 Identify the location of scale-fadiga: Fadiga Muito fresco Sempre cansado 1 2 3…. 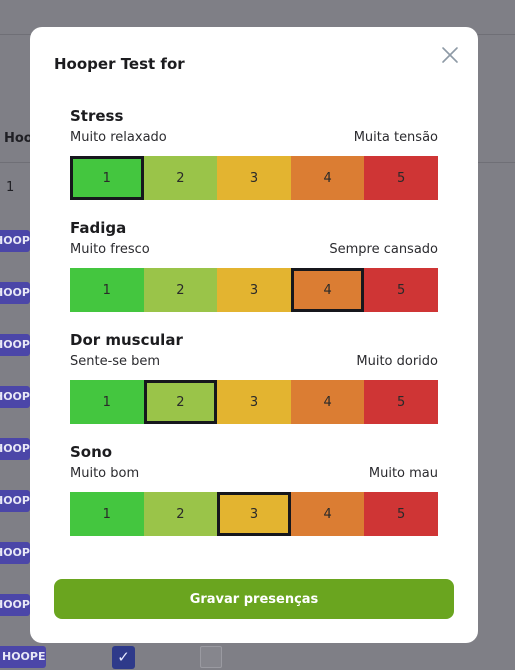
(254, 265).